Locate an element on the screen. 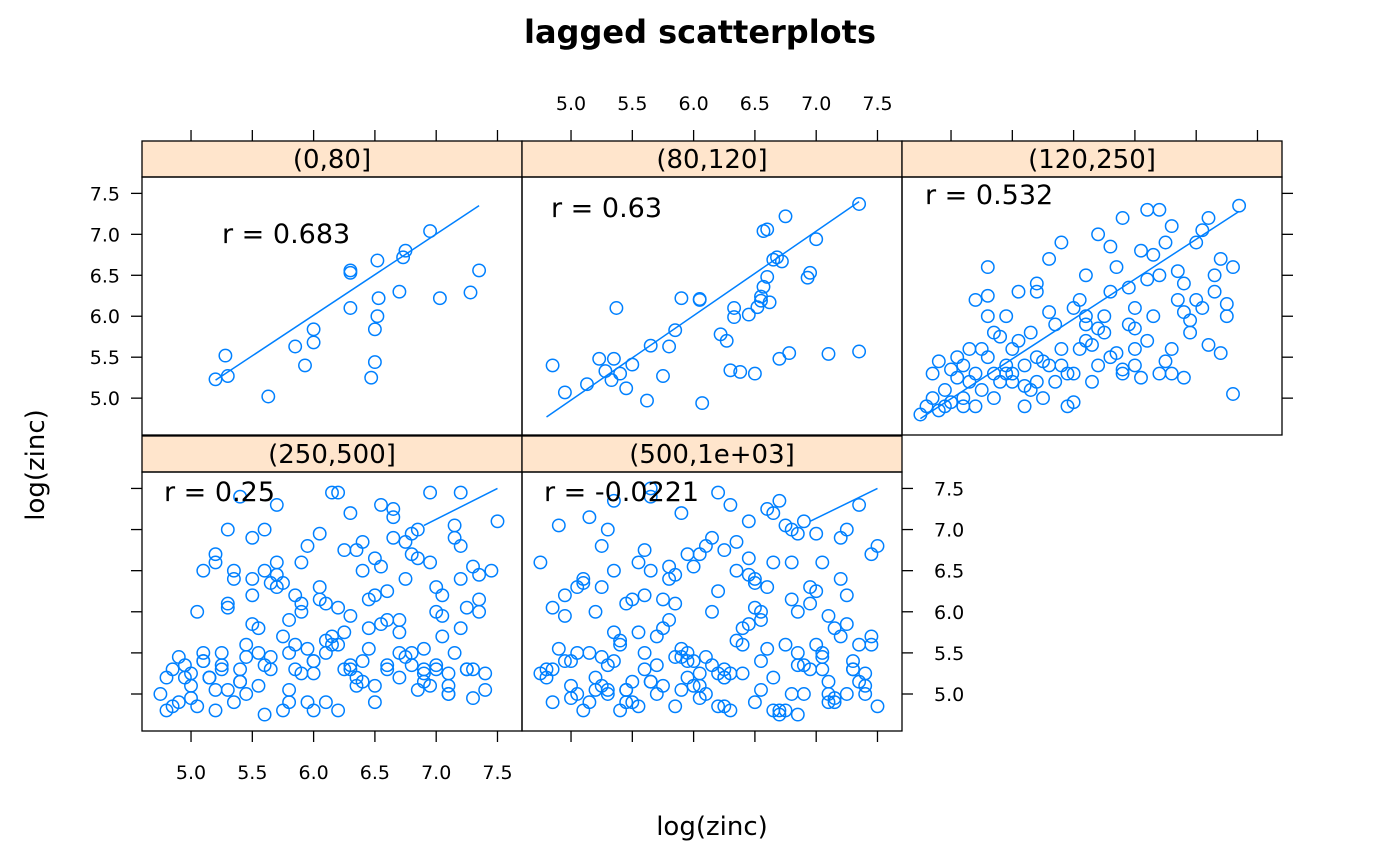 The height and width of the screenshot is (866, 1400). panel-strip is located at coordinates (332, 159).